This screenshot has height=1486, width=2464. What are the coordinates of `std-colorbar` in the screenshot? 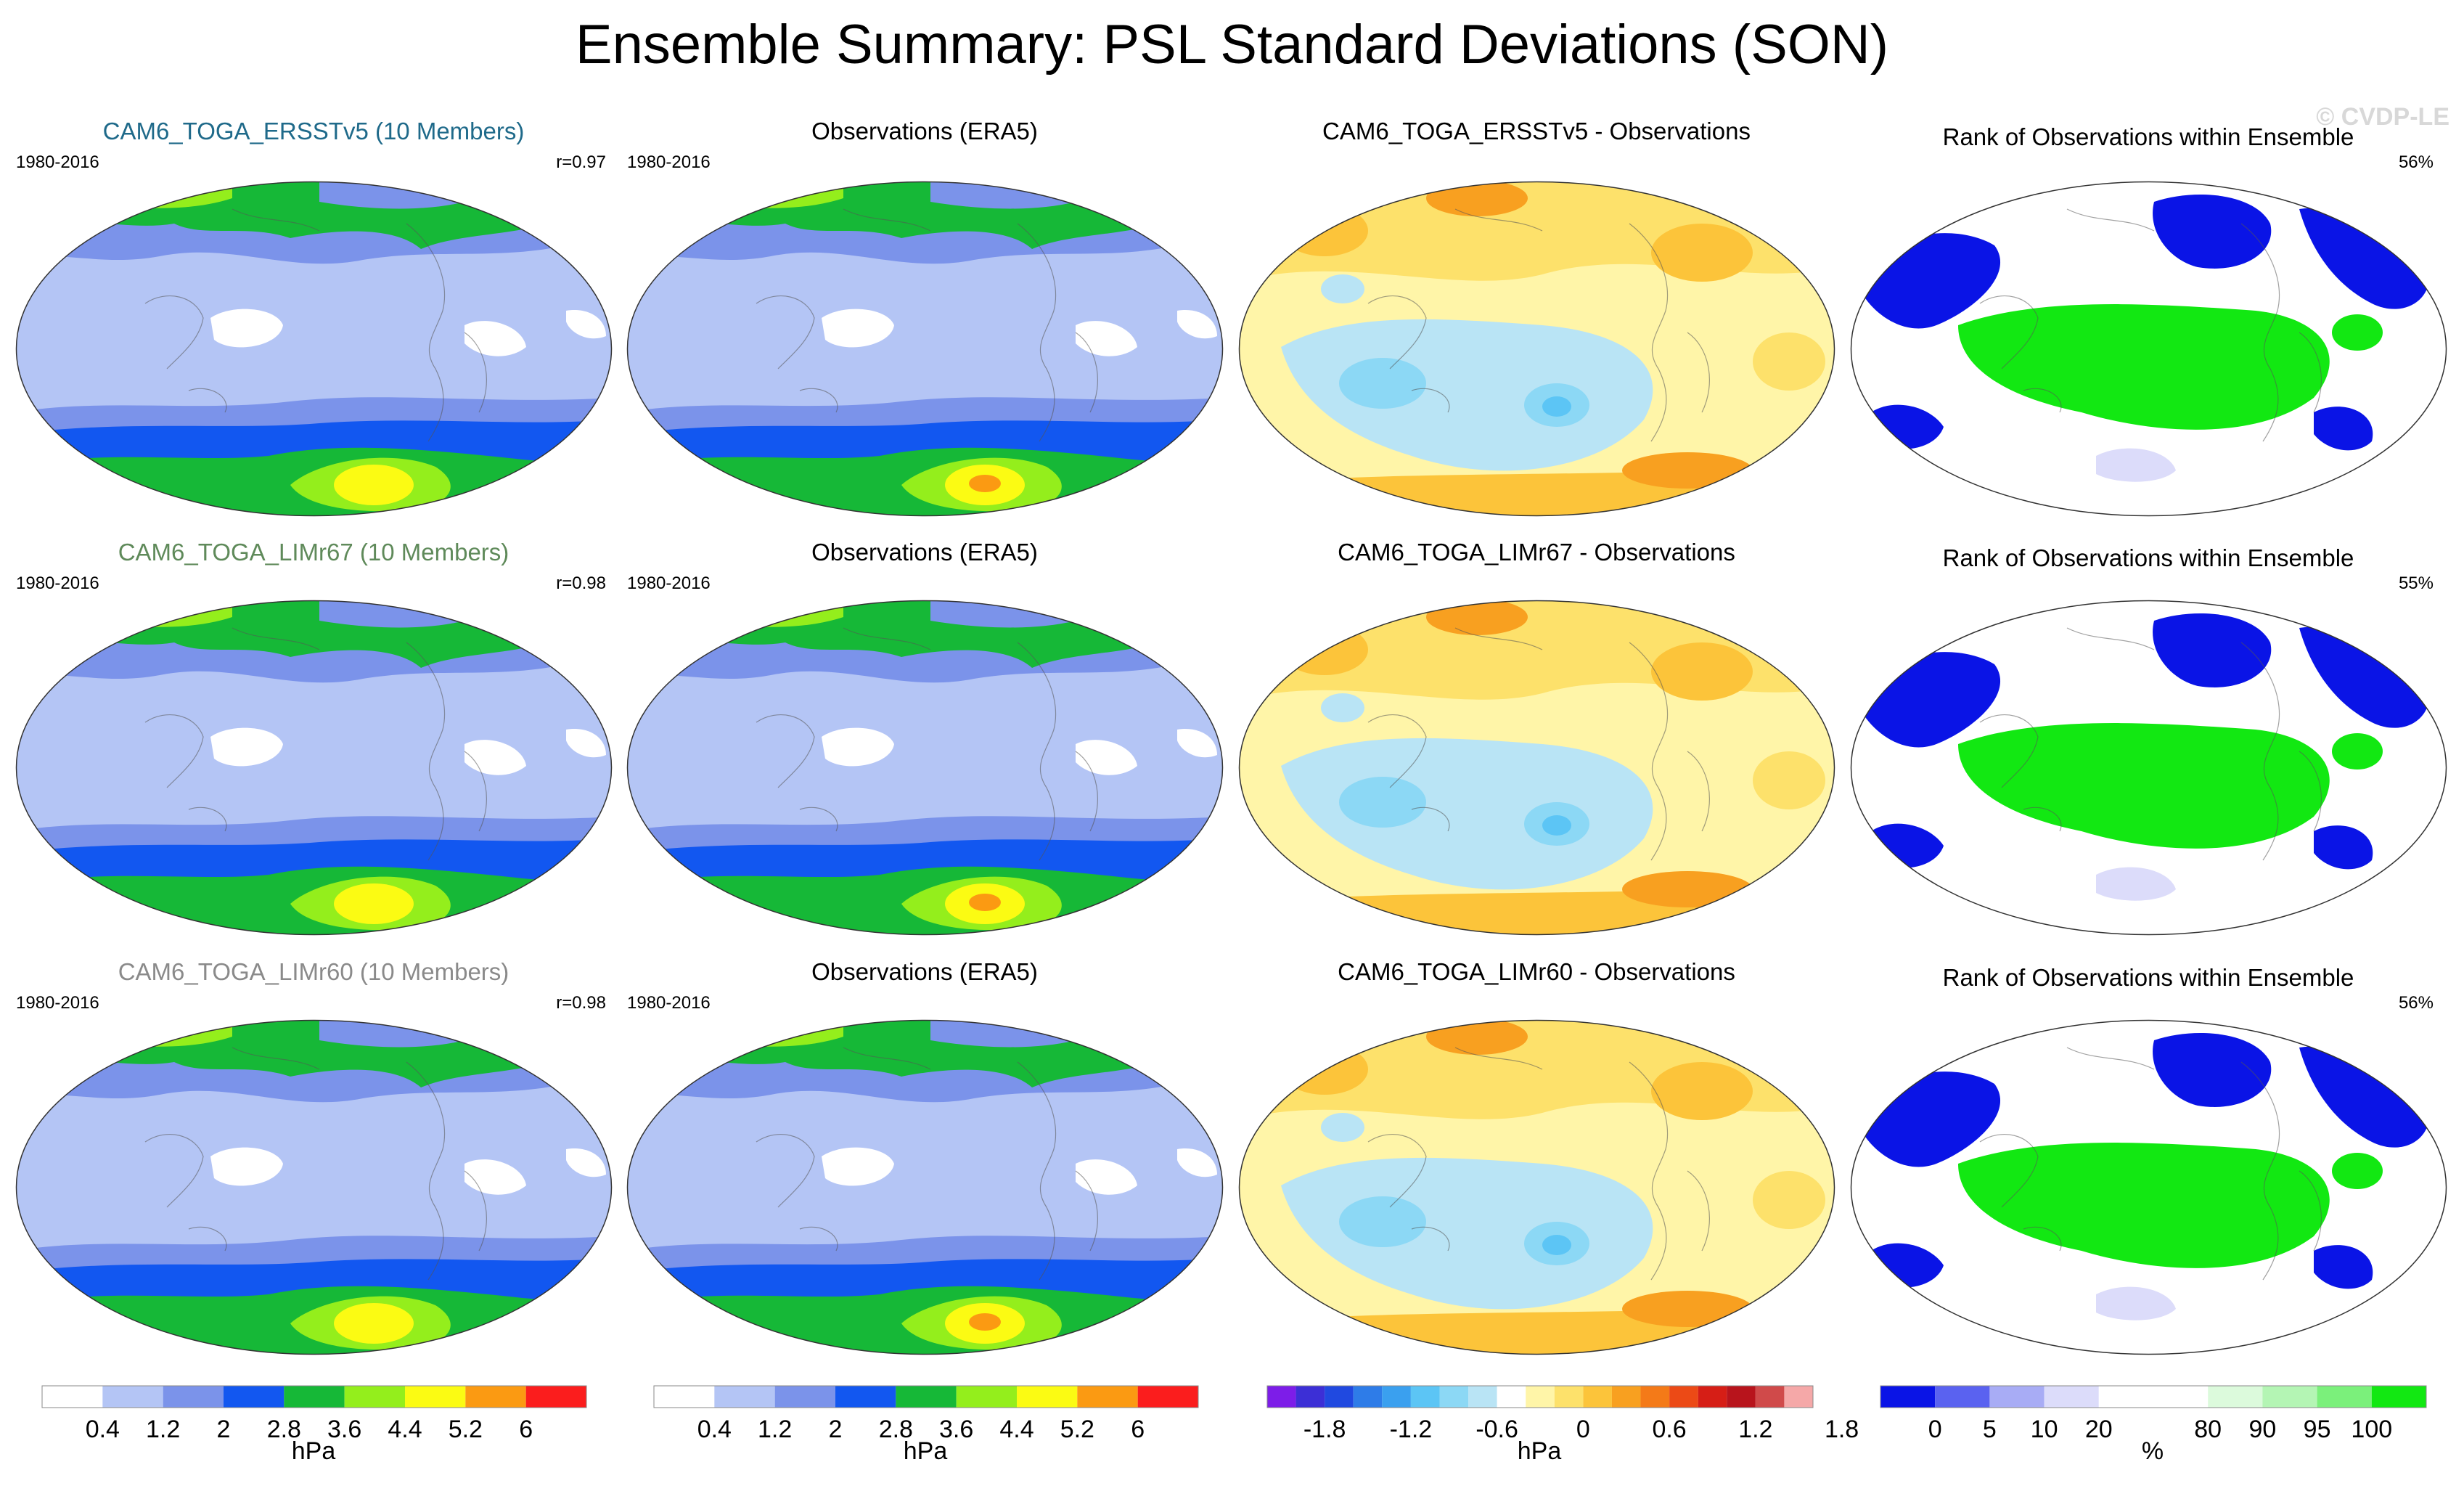 It's located at (314, 1397).